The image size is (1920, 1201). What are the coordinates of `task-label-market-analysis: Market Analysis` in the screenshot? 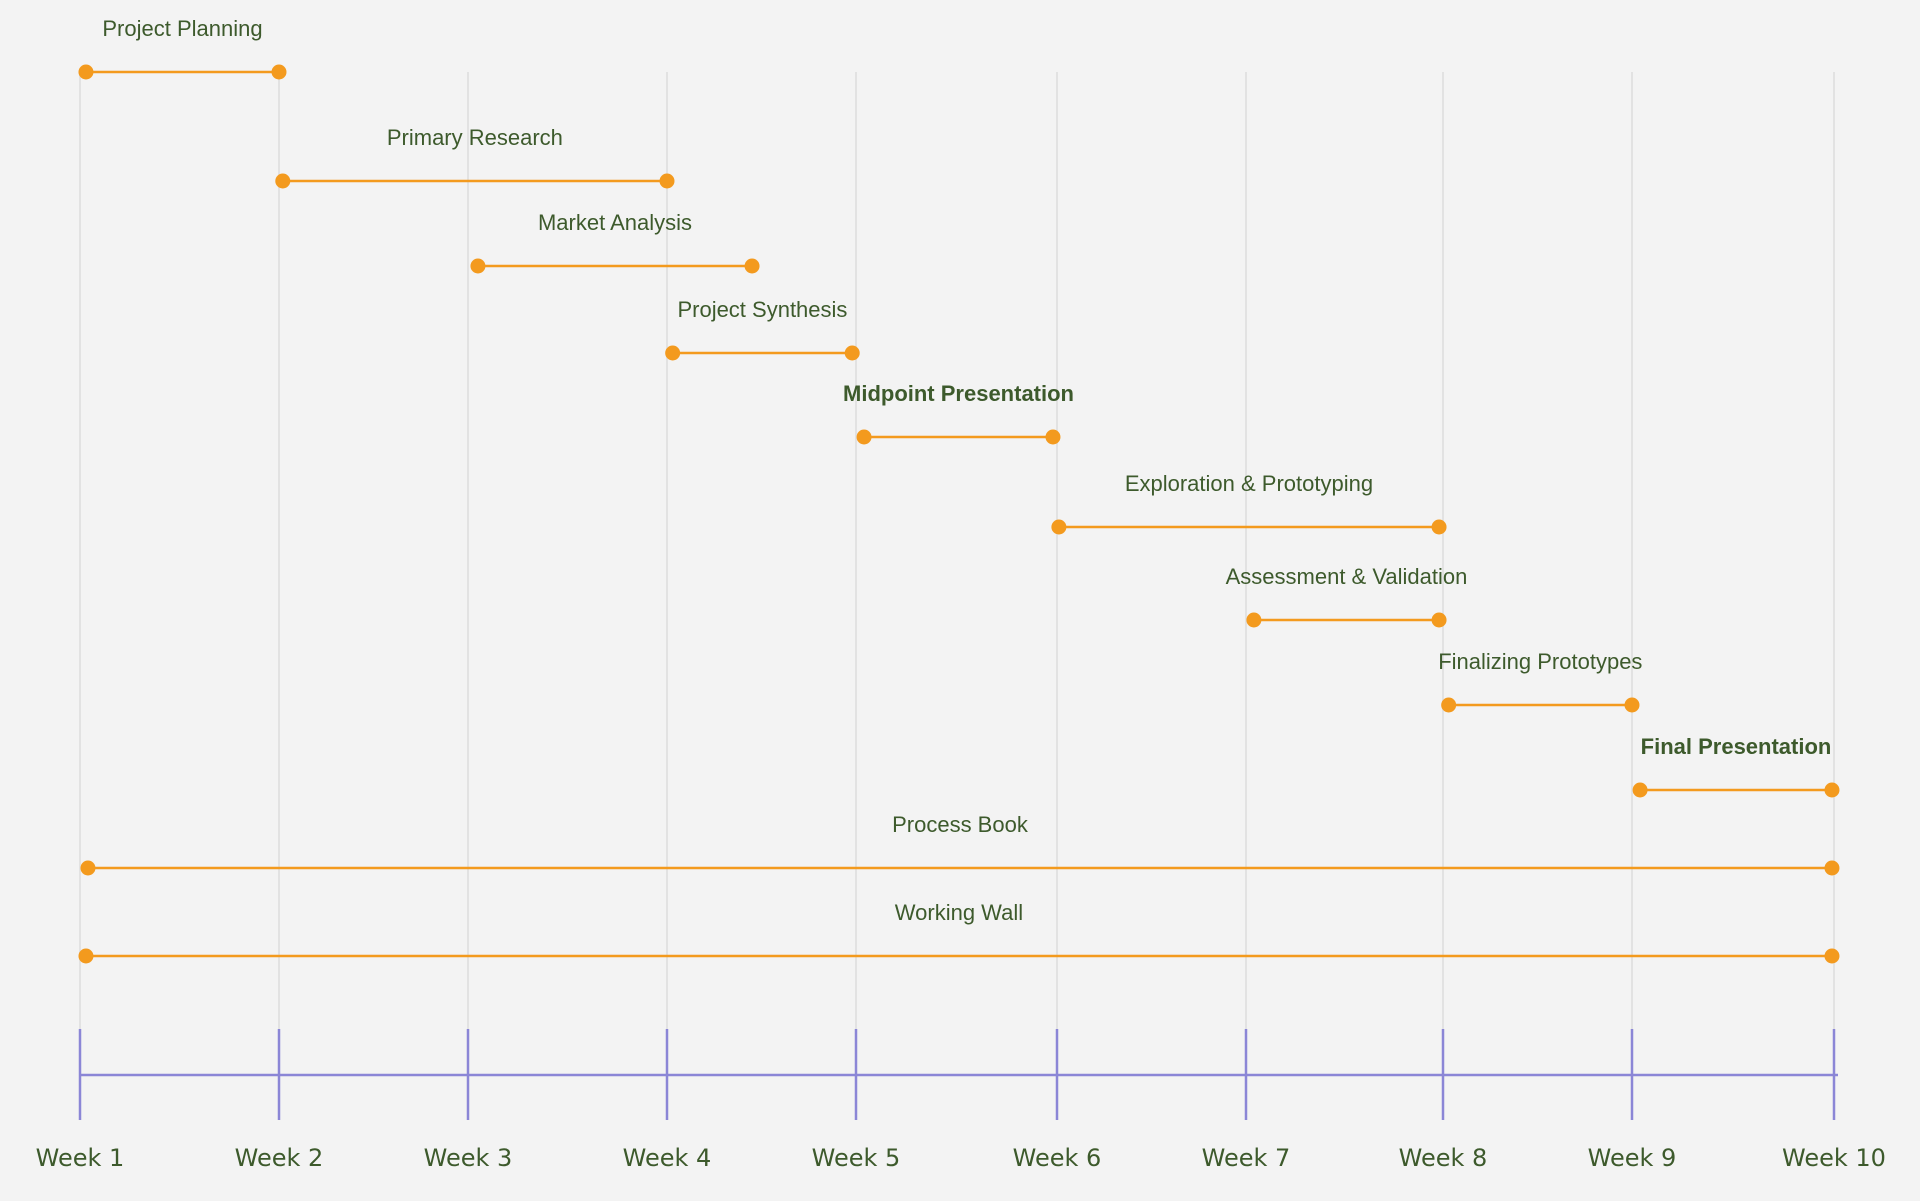 It's located at (615, 222).